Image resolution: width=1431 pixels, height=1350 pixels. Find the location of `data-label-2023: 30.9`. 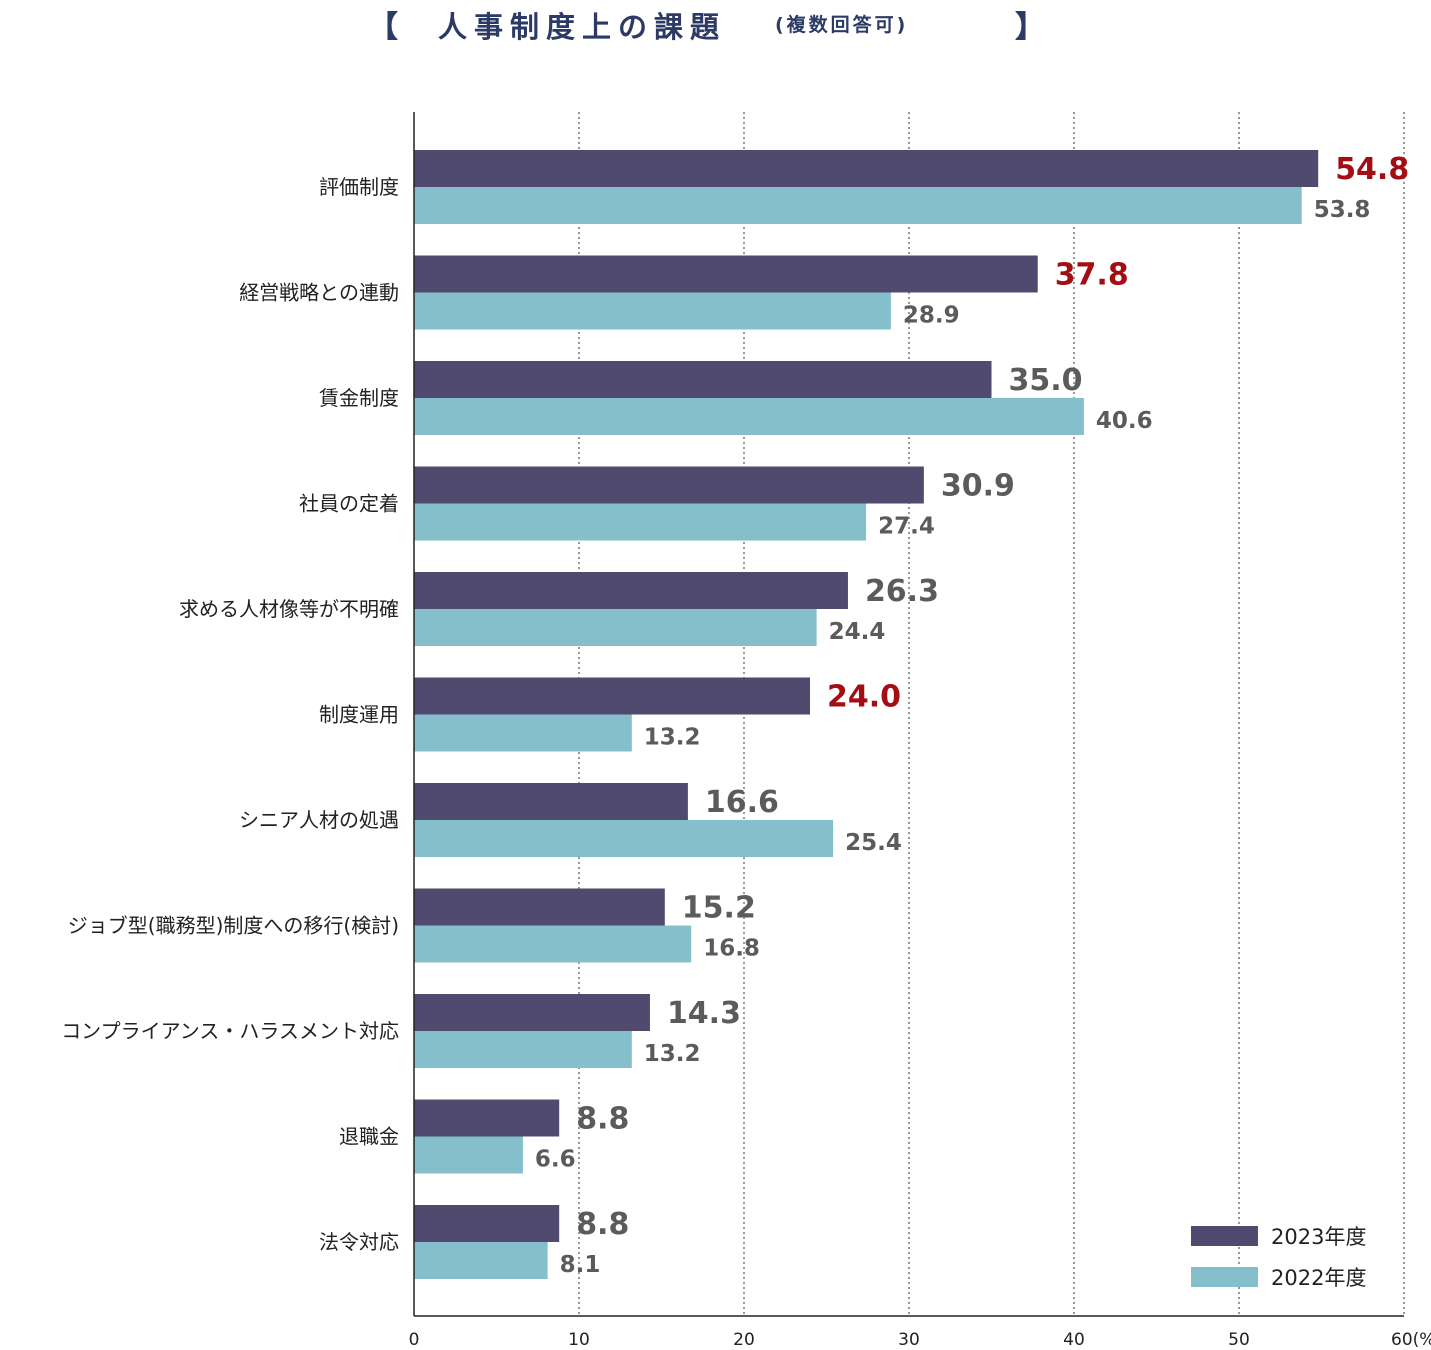

data-label-2023: 30.9 is located at coordinates (978, 486).